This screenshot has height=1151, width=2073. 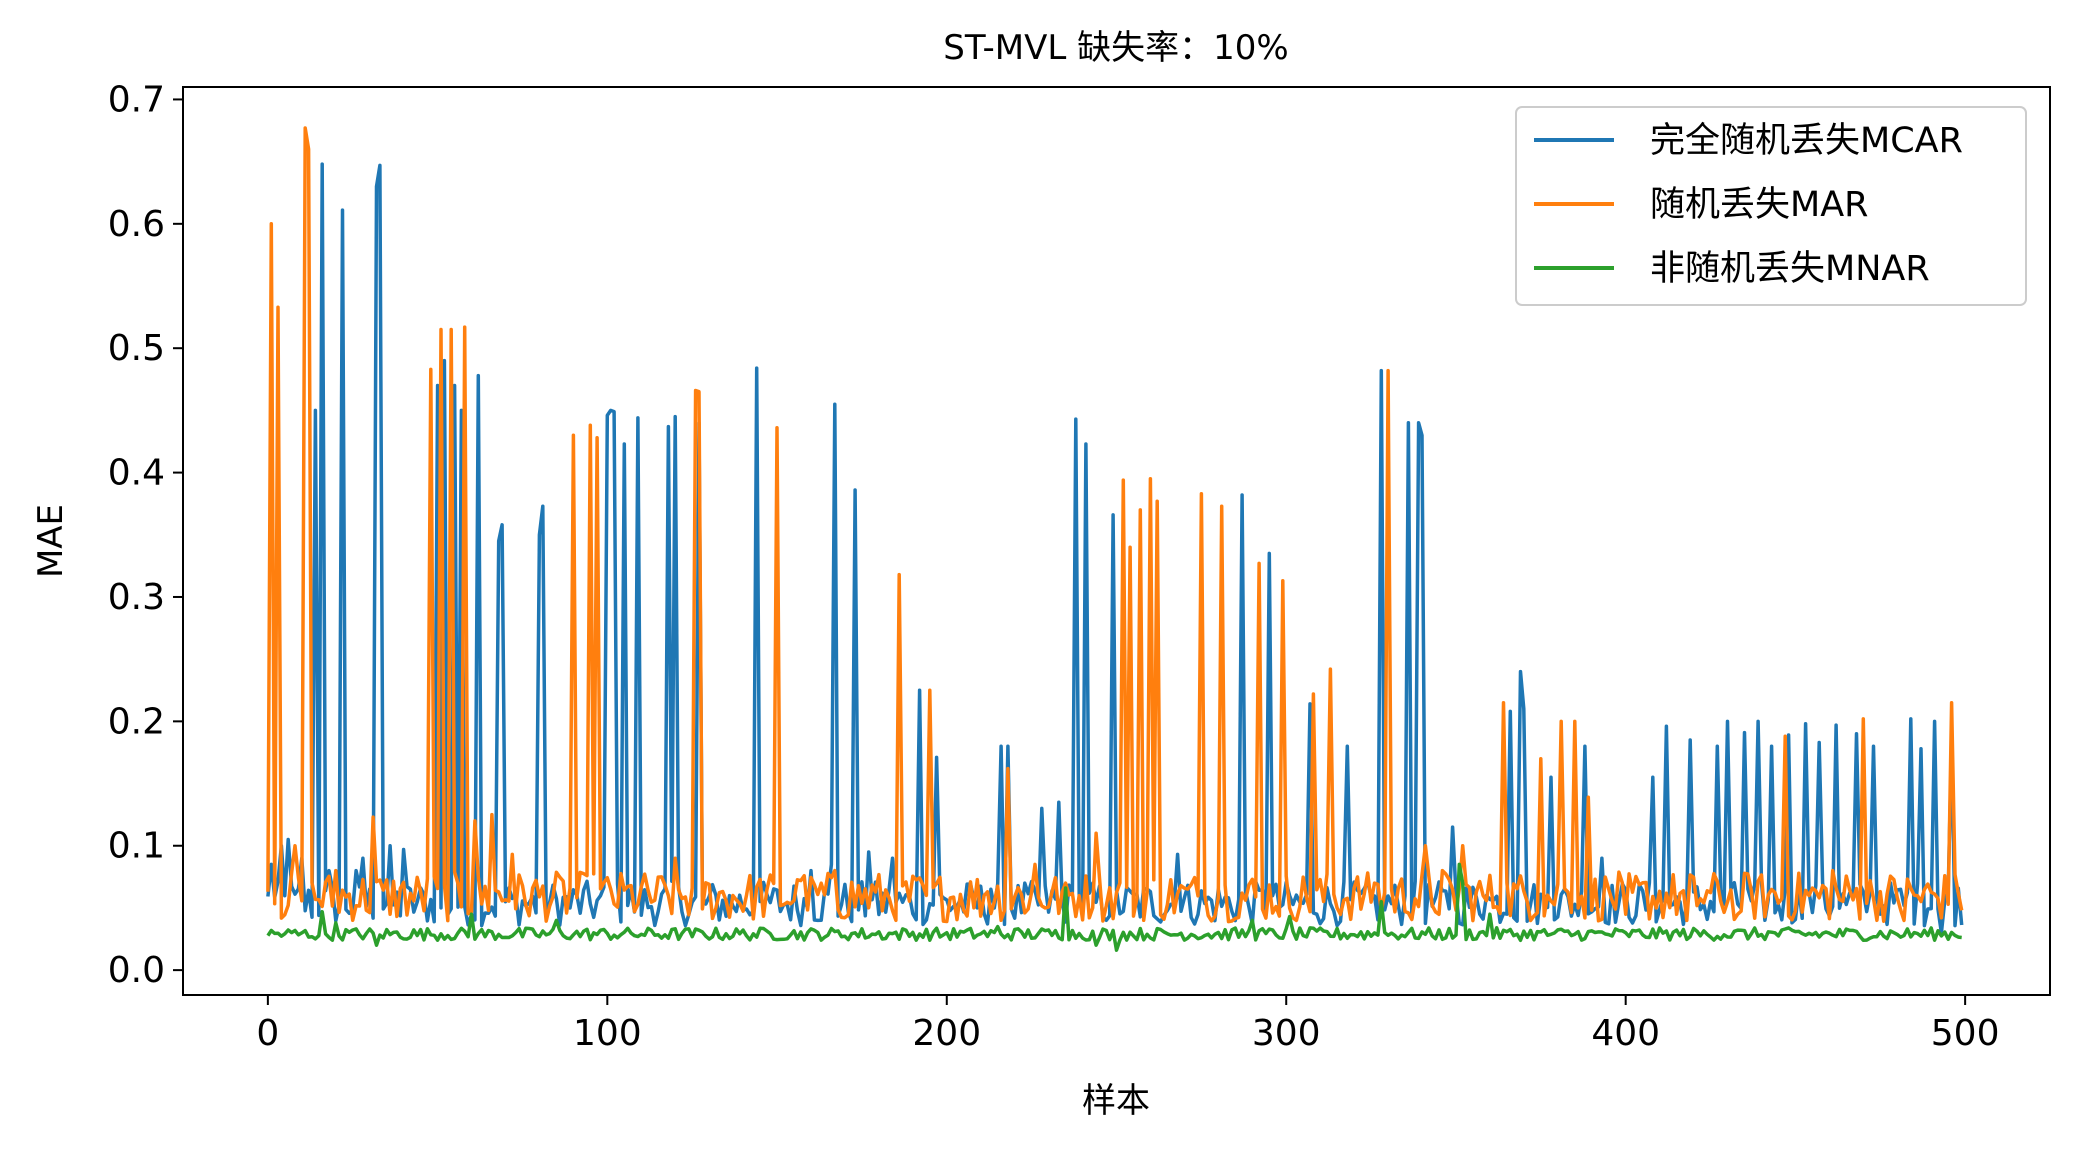 I want to click on y-tick-label: 0.7, so click(x=136, y=99).